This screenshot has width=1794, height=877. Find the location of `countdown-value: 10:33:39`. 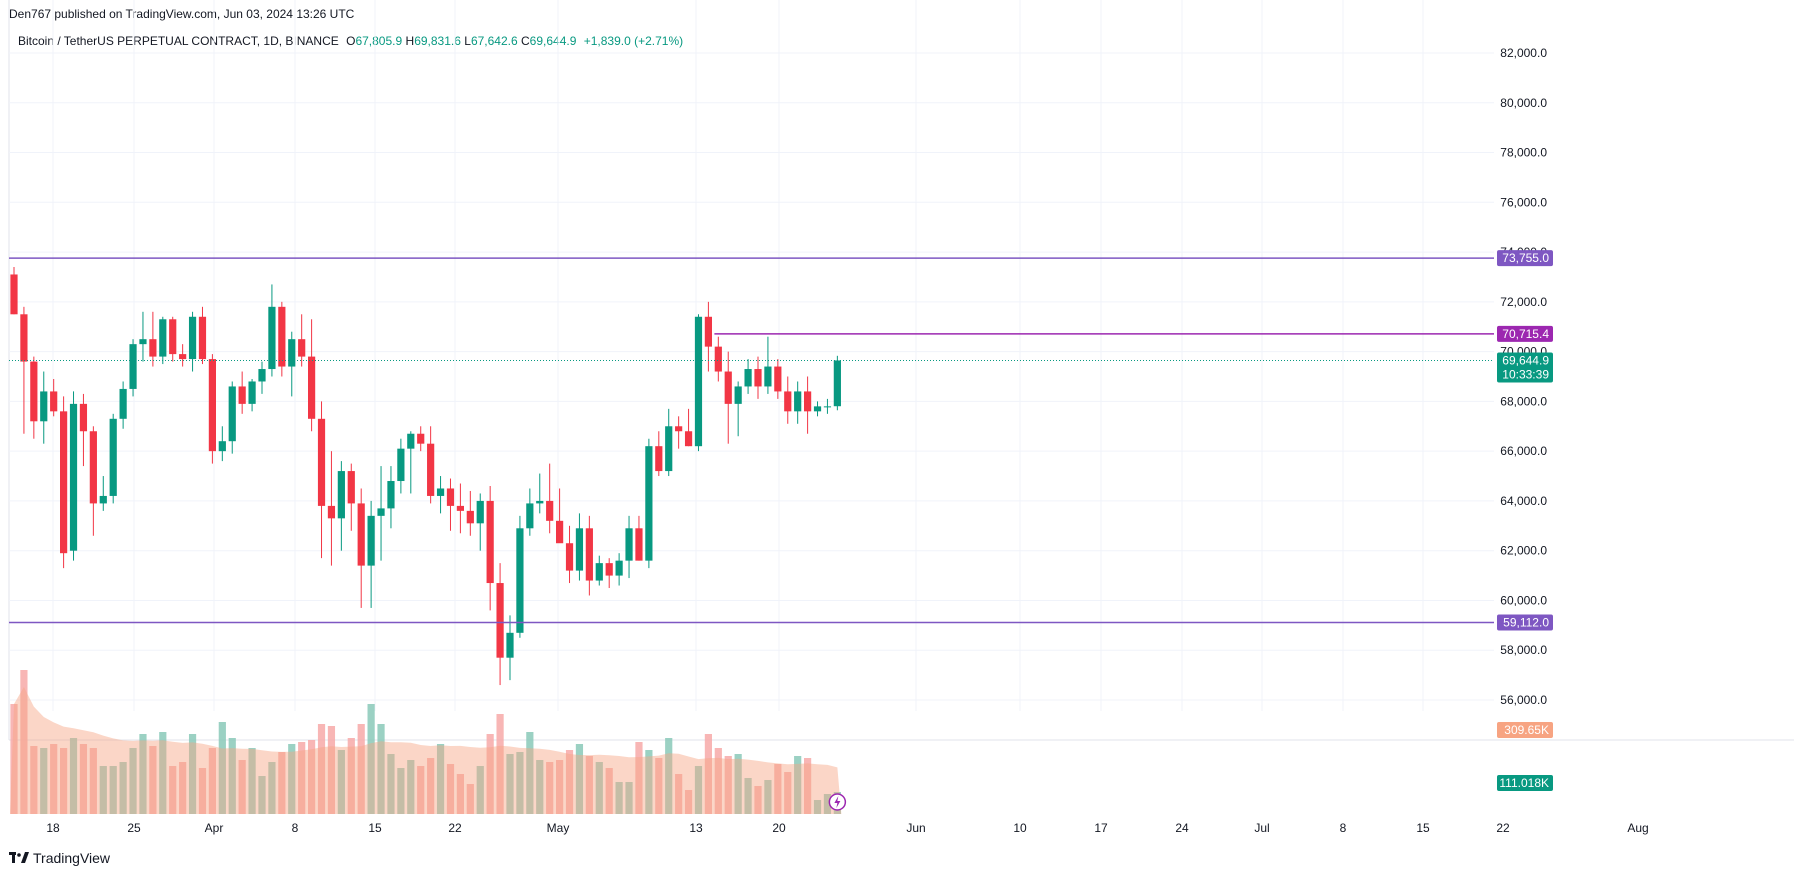

countdown-value: 10:33:39 is located at coordinates (1525, 374).